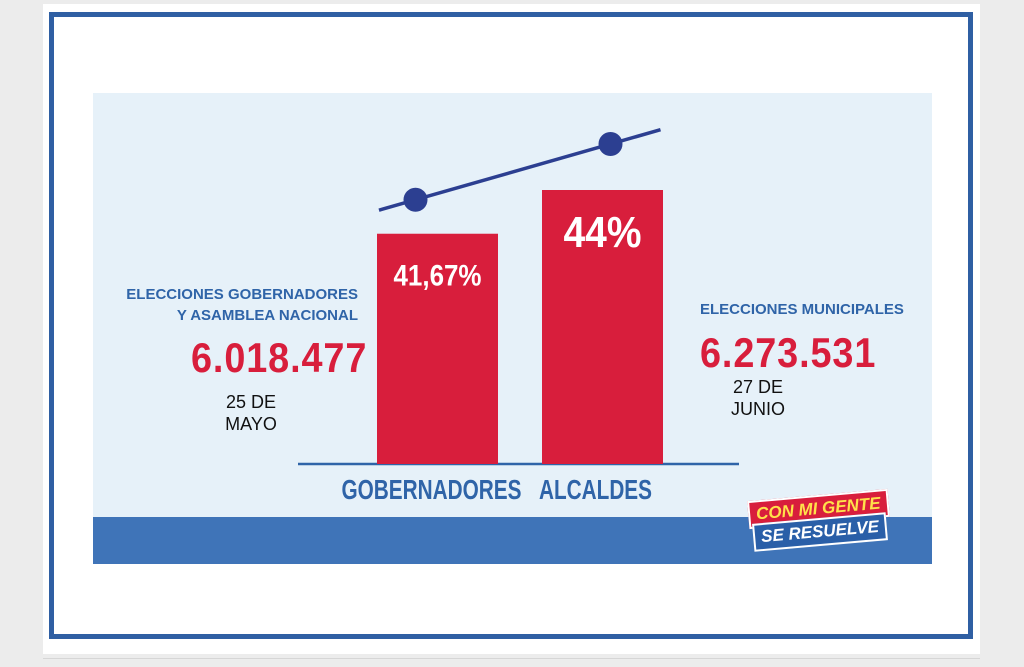  Describe the element at coordinates (758, 387) in the screenshot. I see `right-date-line1: 27 DE` at that location.